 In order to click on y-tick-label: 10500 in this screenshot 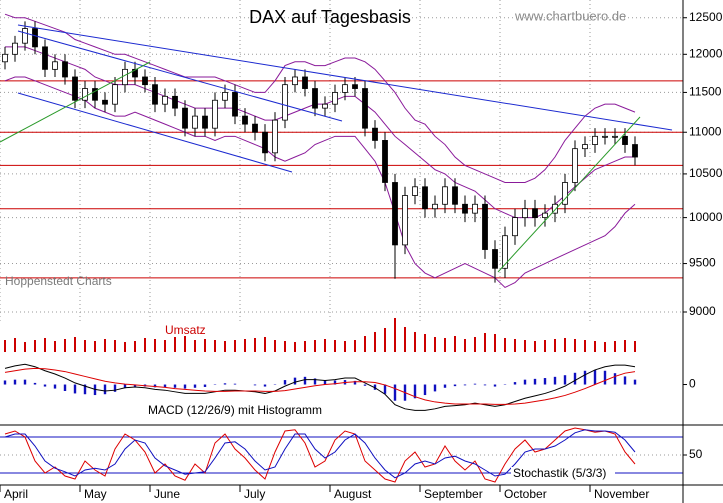, I will do `click(706, 173)`.